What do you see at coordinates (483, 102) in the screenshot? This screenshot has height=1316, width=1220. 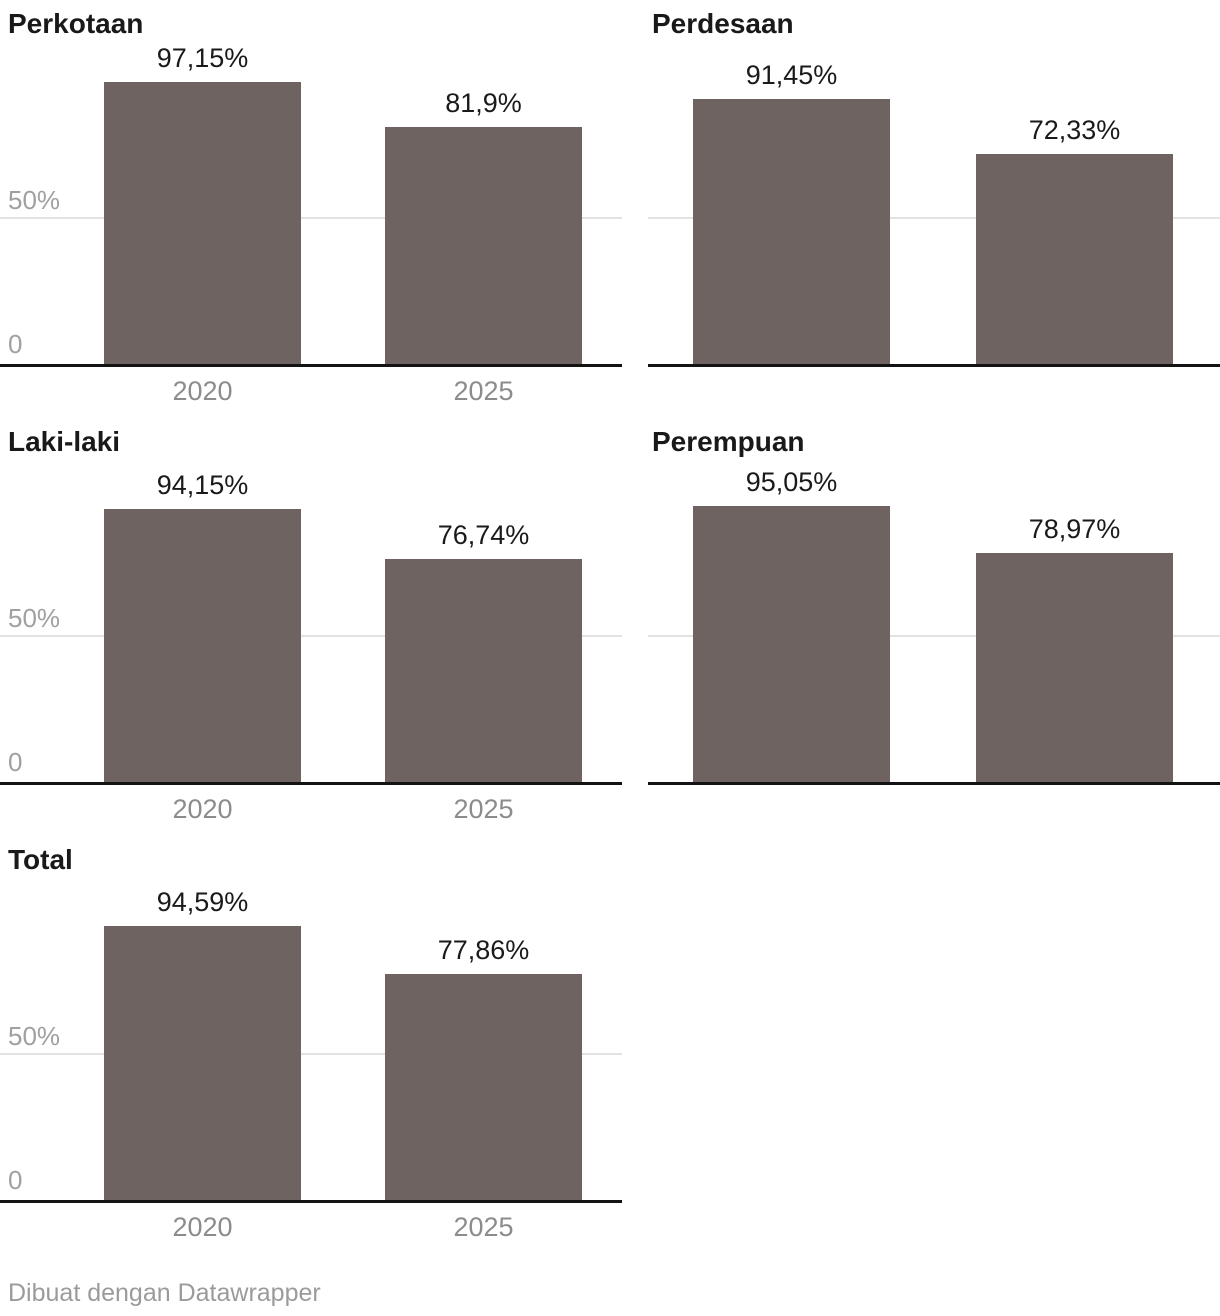 I see `value-label-2025: 81,9%` at bounding box center [483, 102].